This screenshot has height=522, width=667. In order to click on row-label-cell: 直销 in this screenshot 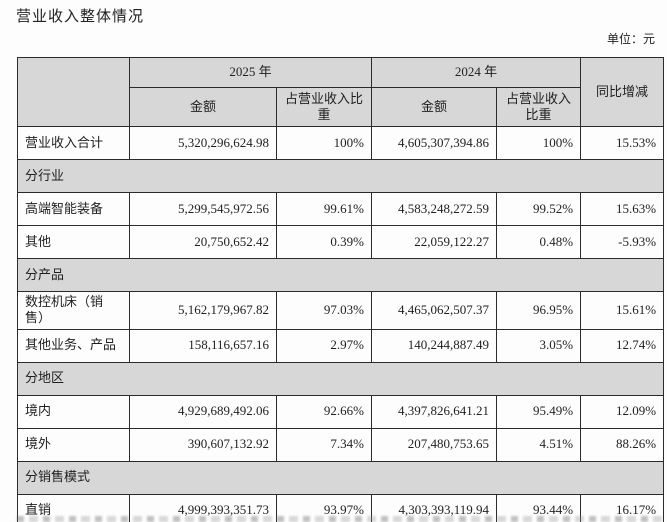, I will do `click(73, 507)`.